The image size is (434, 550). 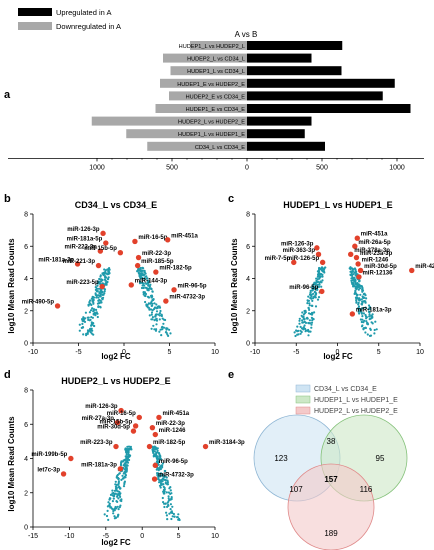 What do you see at coordinates (80, 248) in the screenshot?
I see `highlight-label: miR-222-3p` at bounding box center [80, 248].